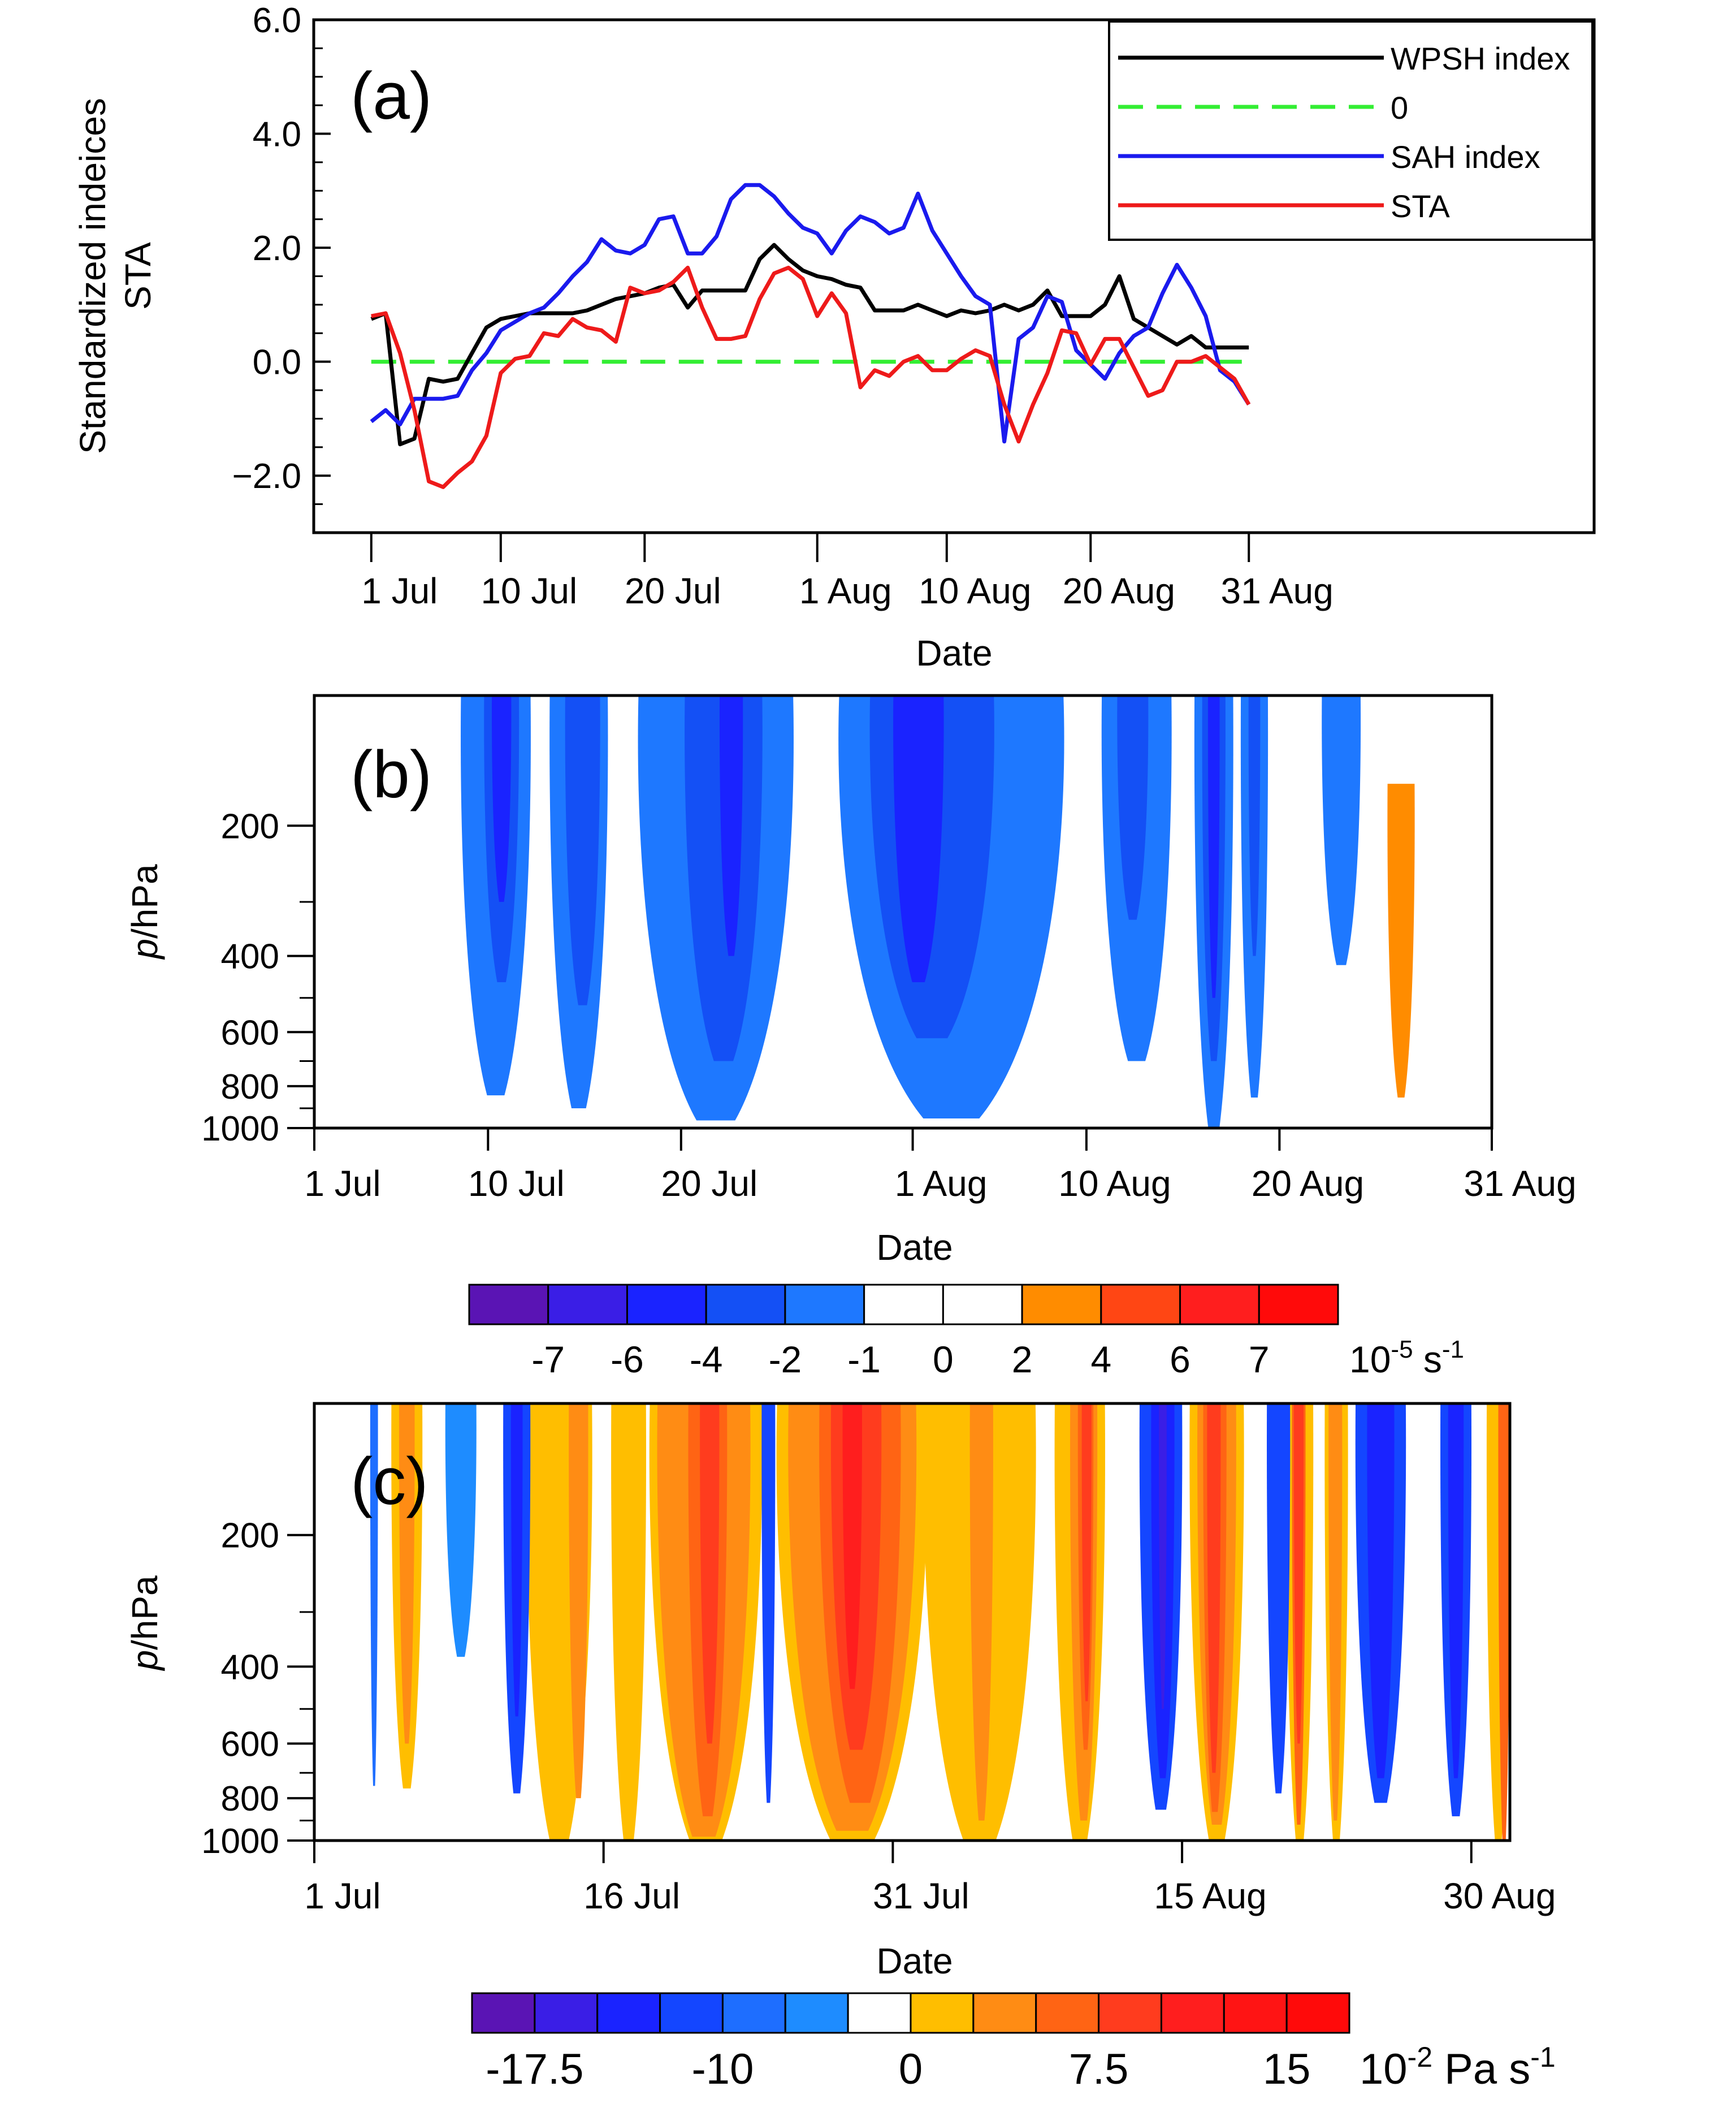 The width and height of the screenshot is (1736, 2108). What do you see at coordinates (391, 775) in the screenshot?
I see `panel-label: (b)` at bounding box center [391, 775].